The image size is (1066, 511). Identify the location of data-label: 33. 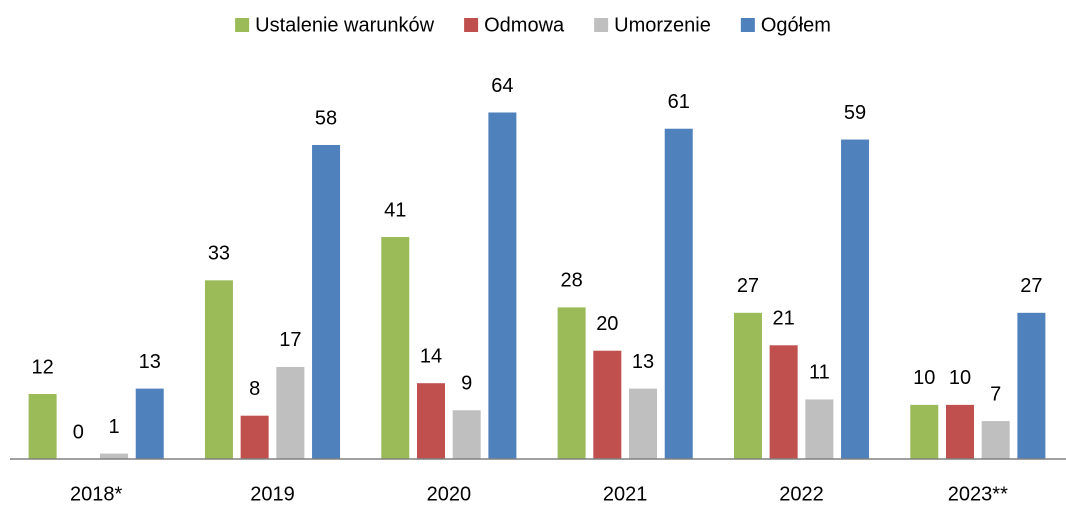
(219, 254).